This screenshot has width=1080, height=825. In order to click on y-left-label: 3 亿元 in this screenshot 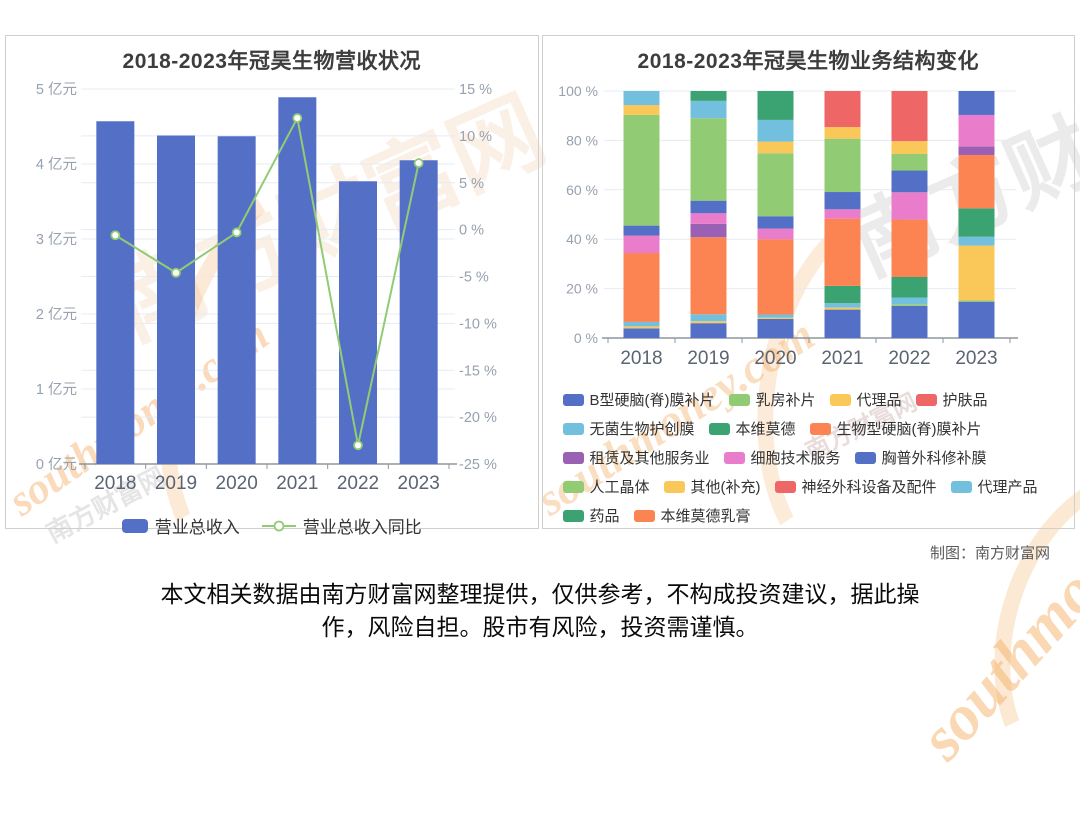, I will do `click(56, 239)`.